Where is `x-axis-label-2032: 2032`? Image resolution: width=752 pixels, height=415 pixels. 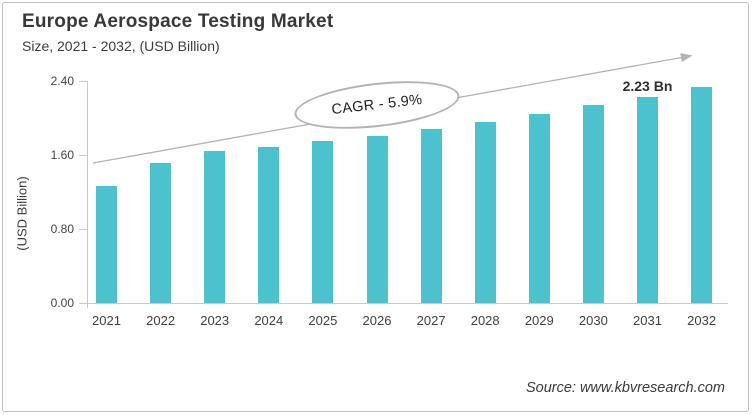
x-axis-label-2032: 2032 is located at coordinates (702, 320).